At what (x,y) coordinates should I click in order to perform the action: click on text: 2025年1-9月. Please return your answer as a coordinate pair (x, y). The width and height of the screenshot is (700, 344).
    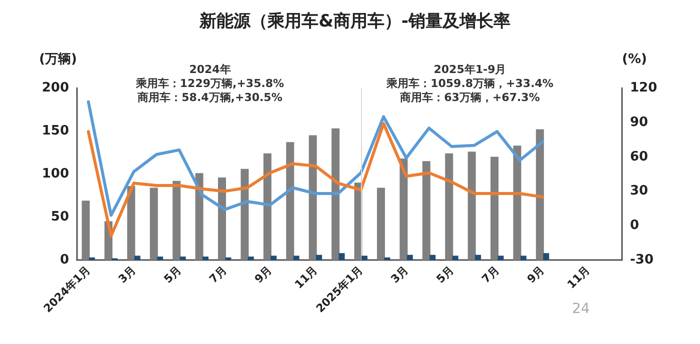
    Looking at the image, I should click on (470, 69).